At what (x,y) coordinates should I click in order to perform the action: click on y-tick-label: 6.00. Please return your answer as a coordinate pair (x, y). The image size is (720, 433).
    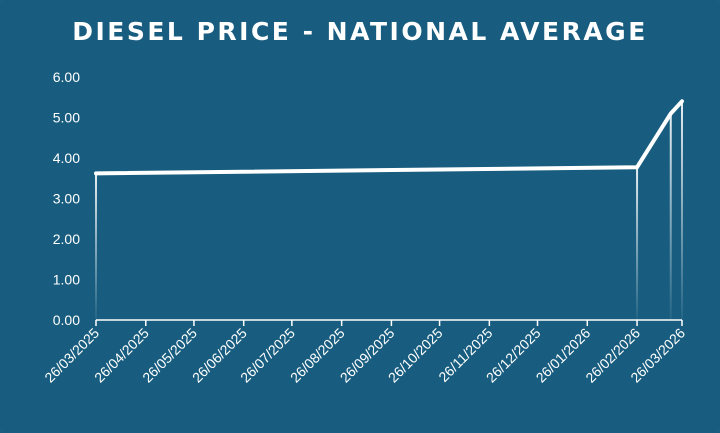
    Looking at the image, I should click on (66, 77).